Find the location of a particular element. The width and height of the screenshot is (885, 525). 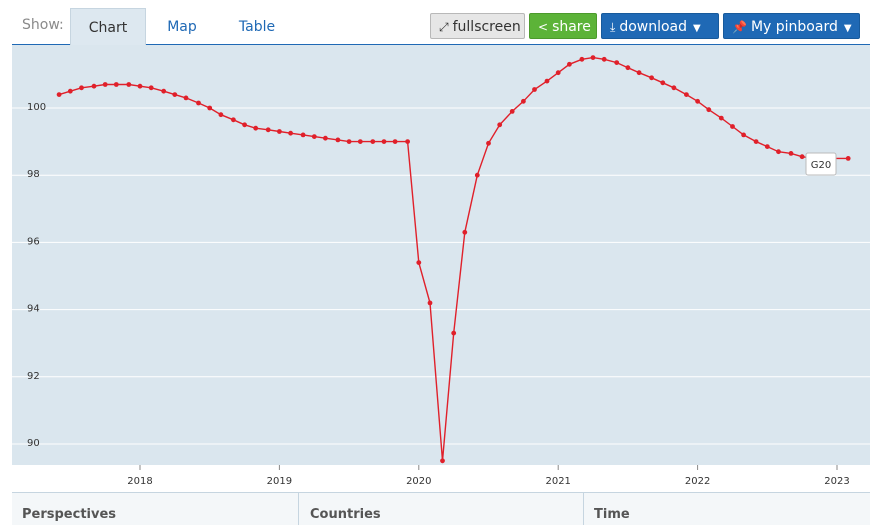

y-tick-label: 100 is located at coordinates (36, 107).